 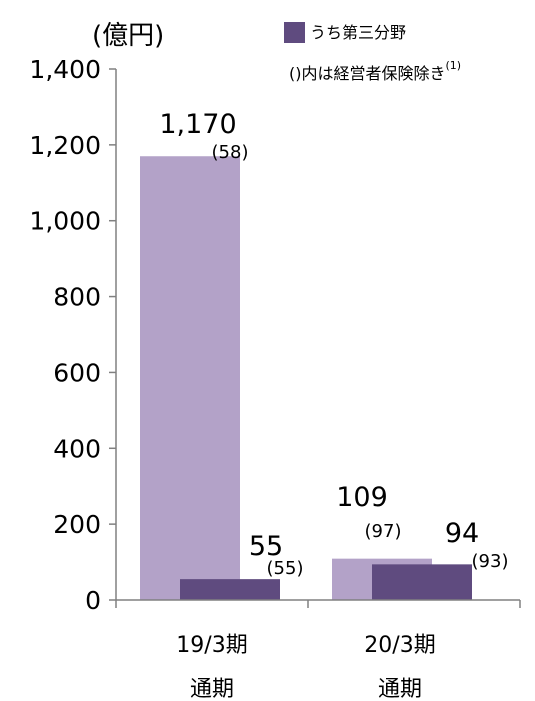 What do you see at coordinates (65, 69) in the screenshot?
I see `y-tick-label: 1,400` at bounding box center [65, 69].